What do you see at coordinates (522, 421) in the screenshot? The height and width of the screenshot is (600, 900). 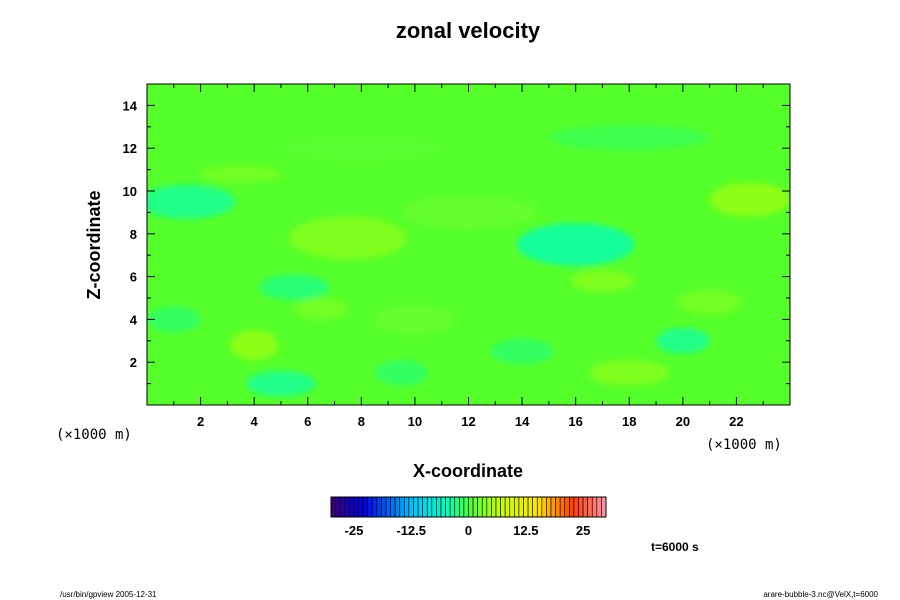 I see `x-tick-label: 14` at bounding box center [522, 421].